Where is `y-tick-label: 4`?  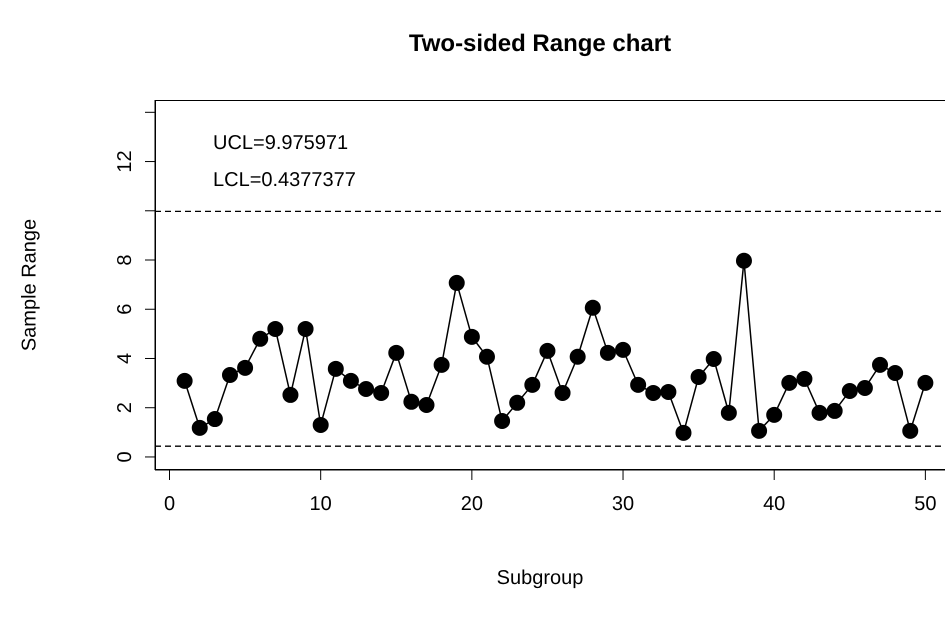
y-tick-label: 4 is located at coordinates (125, 358).